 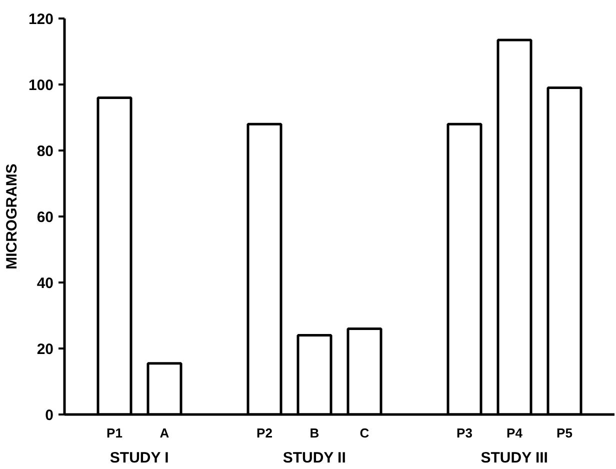 I want to click on y-tick-label: 100, so click(x=41, y=85).